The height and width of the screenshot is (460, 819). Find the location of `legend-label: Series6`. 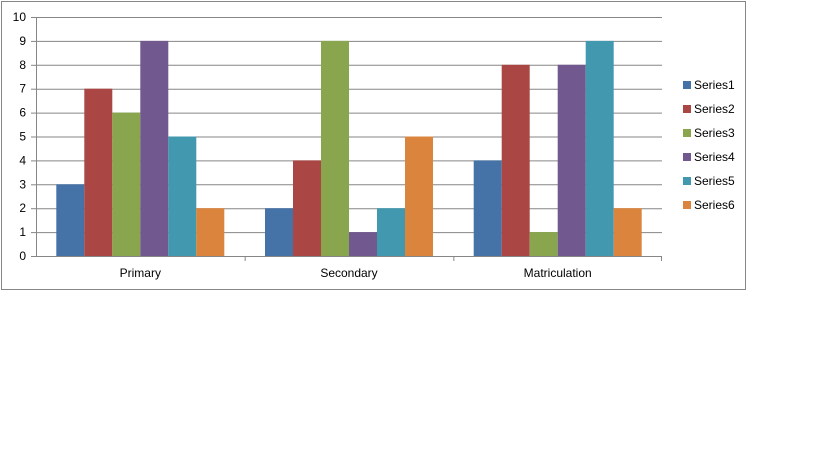

legend-label: Series6 is located at coordinates (714, 205).